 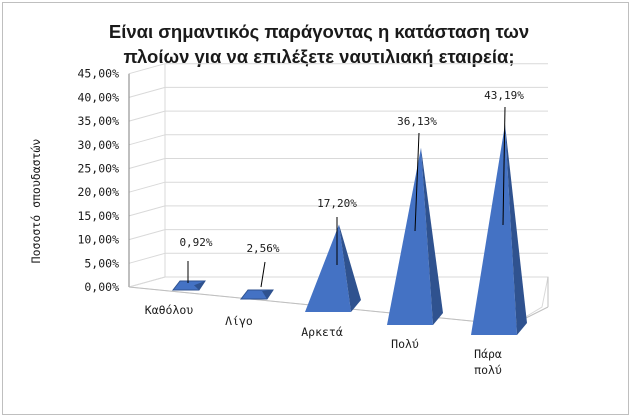 I want to click on y-tick-label: 35,00%, so click(x=98, y=121).